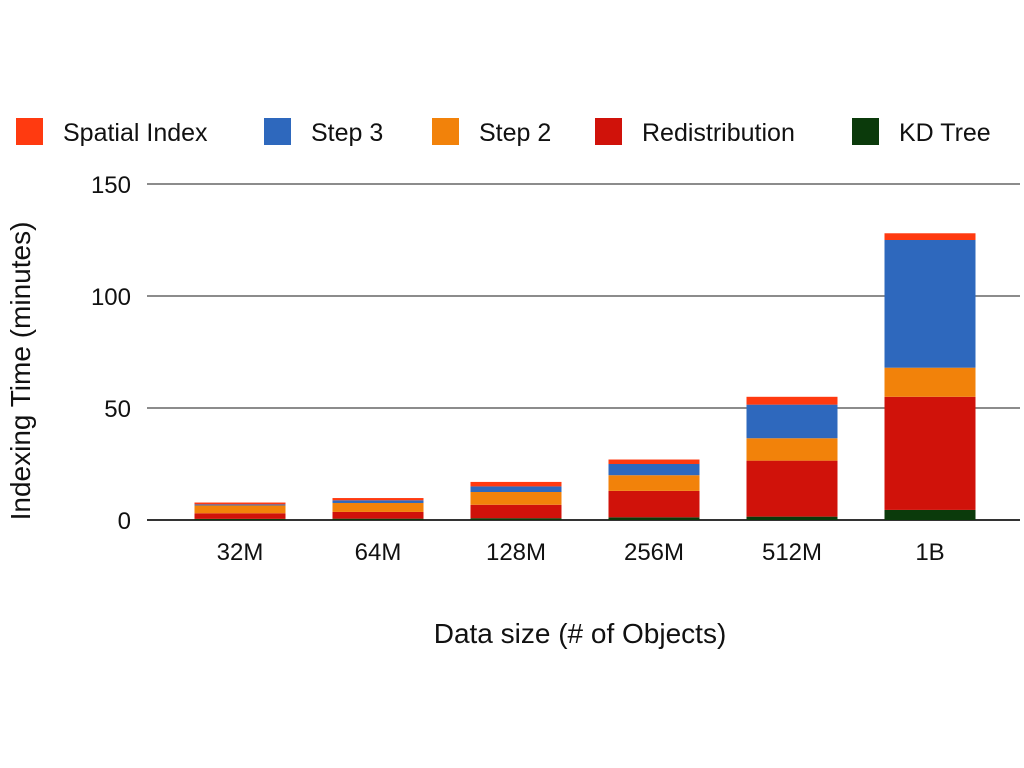 This screenshot has width=1024, height=768. What do you see at coordinates (930, 236) in the screenshot?
I see `bar-spatial-index-1b` at bounding box center [930, 236].